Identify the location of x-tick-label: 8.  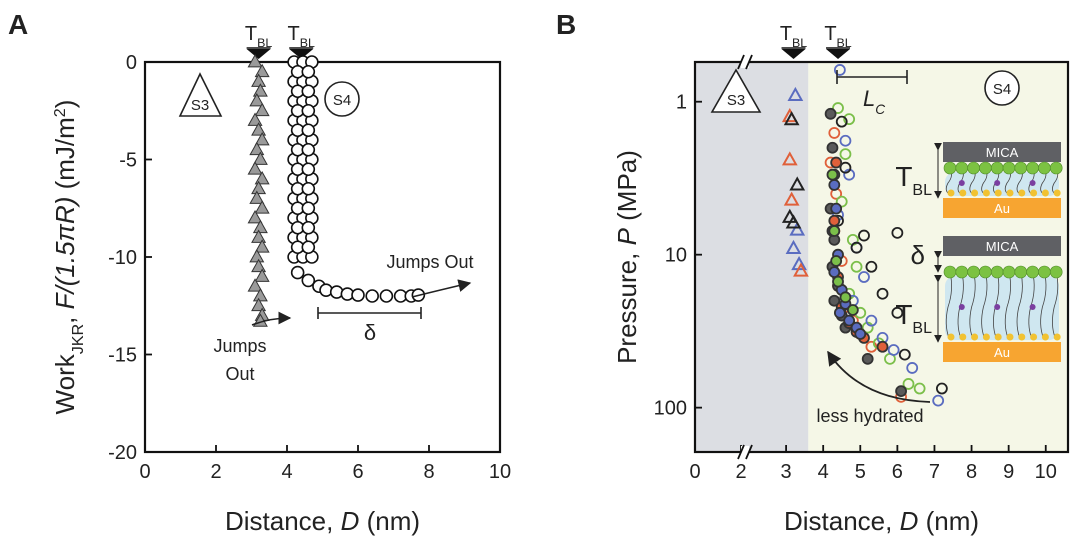
(971, 472).